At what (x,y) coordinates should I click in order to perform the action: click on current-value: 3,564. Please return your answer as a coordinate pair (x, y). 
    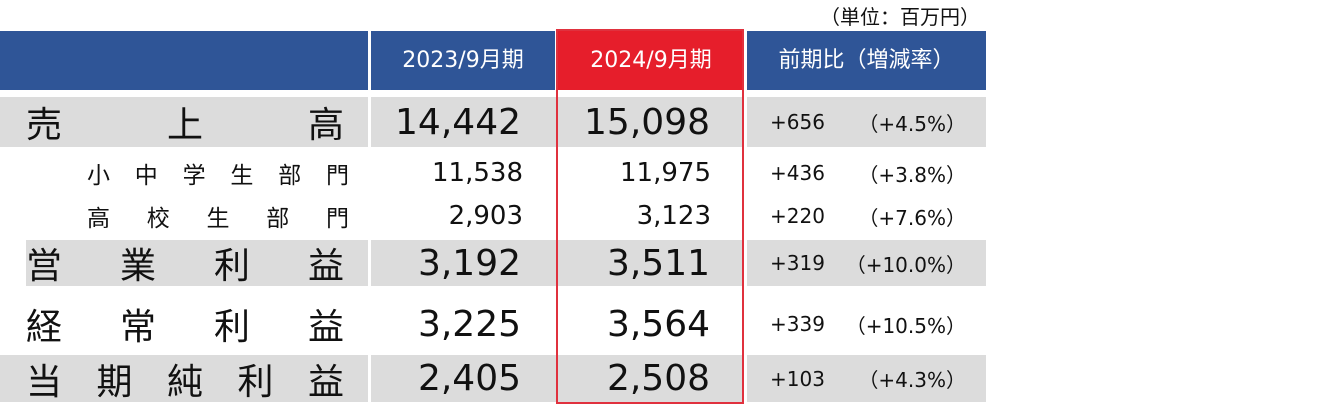
    Looking at the image, I should click on (658, 324).